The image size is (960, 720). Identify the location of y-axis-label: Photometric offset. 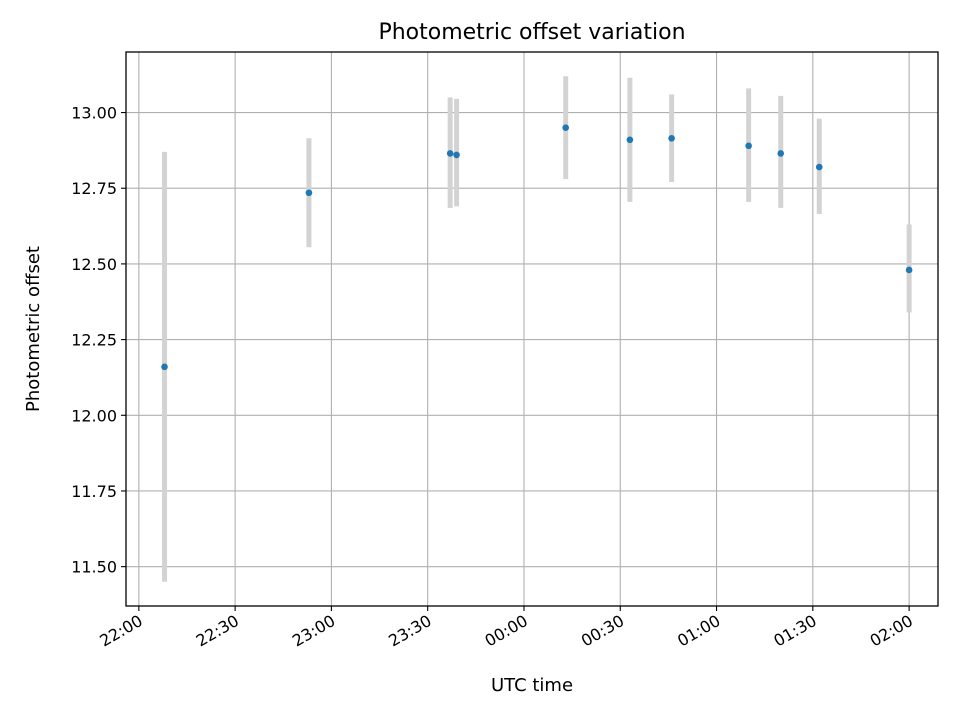
(33, 329).